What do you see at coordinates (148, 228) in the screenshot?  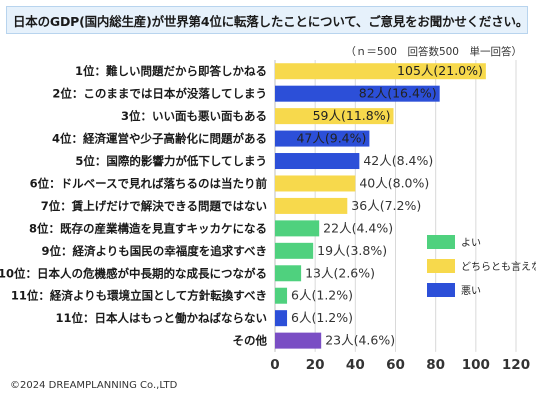 I see `category-label: 8位：既存の産業構造を見直すキッカケになる` at bounding box center [148, 228].